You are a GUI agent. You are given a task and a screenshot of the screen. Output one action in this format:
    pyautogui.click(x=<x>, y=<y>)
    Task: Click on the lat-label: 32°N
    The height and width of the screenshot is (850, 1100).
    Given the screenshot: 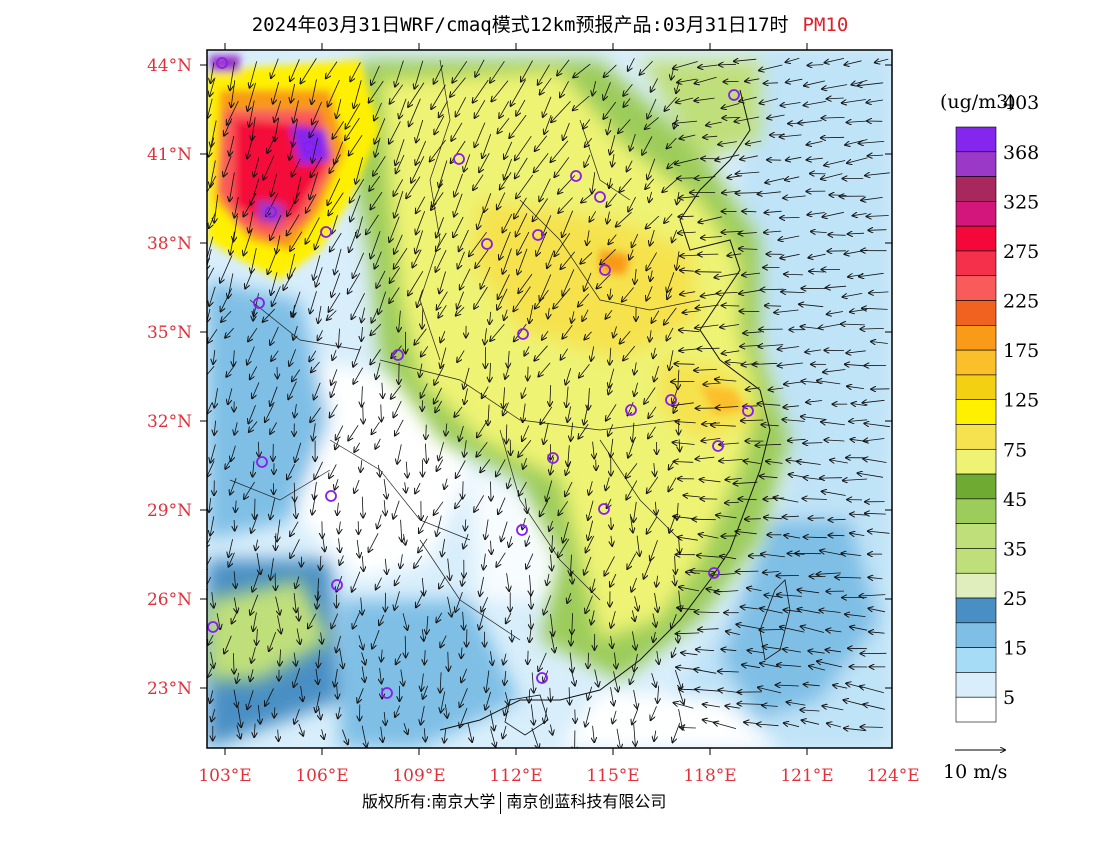 What is the action you would take?
    pyautogui.click(x=169, y=422)
    